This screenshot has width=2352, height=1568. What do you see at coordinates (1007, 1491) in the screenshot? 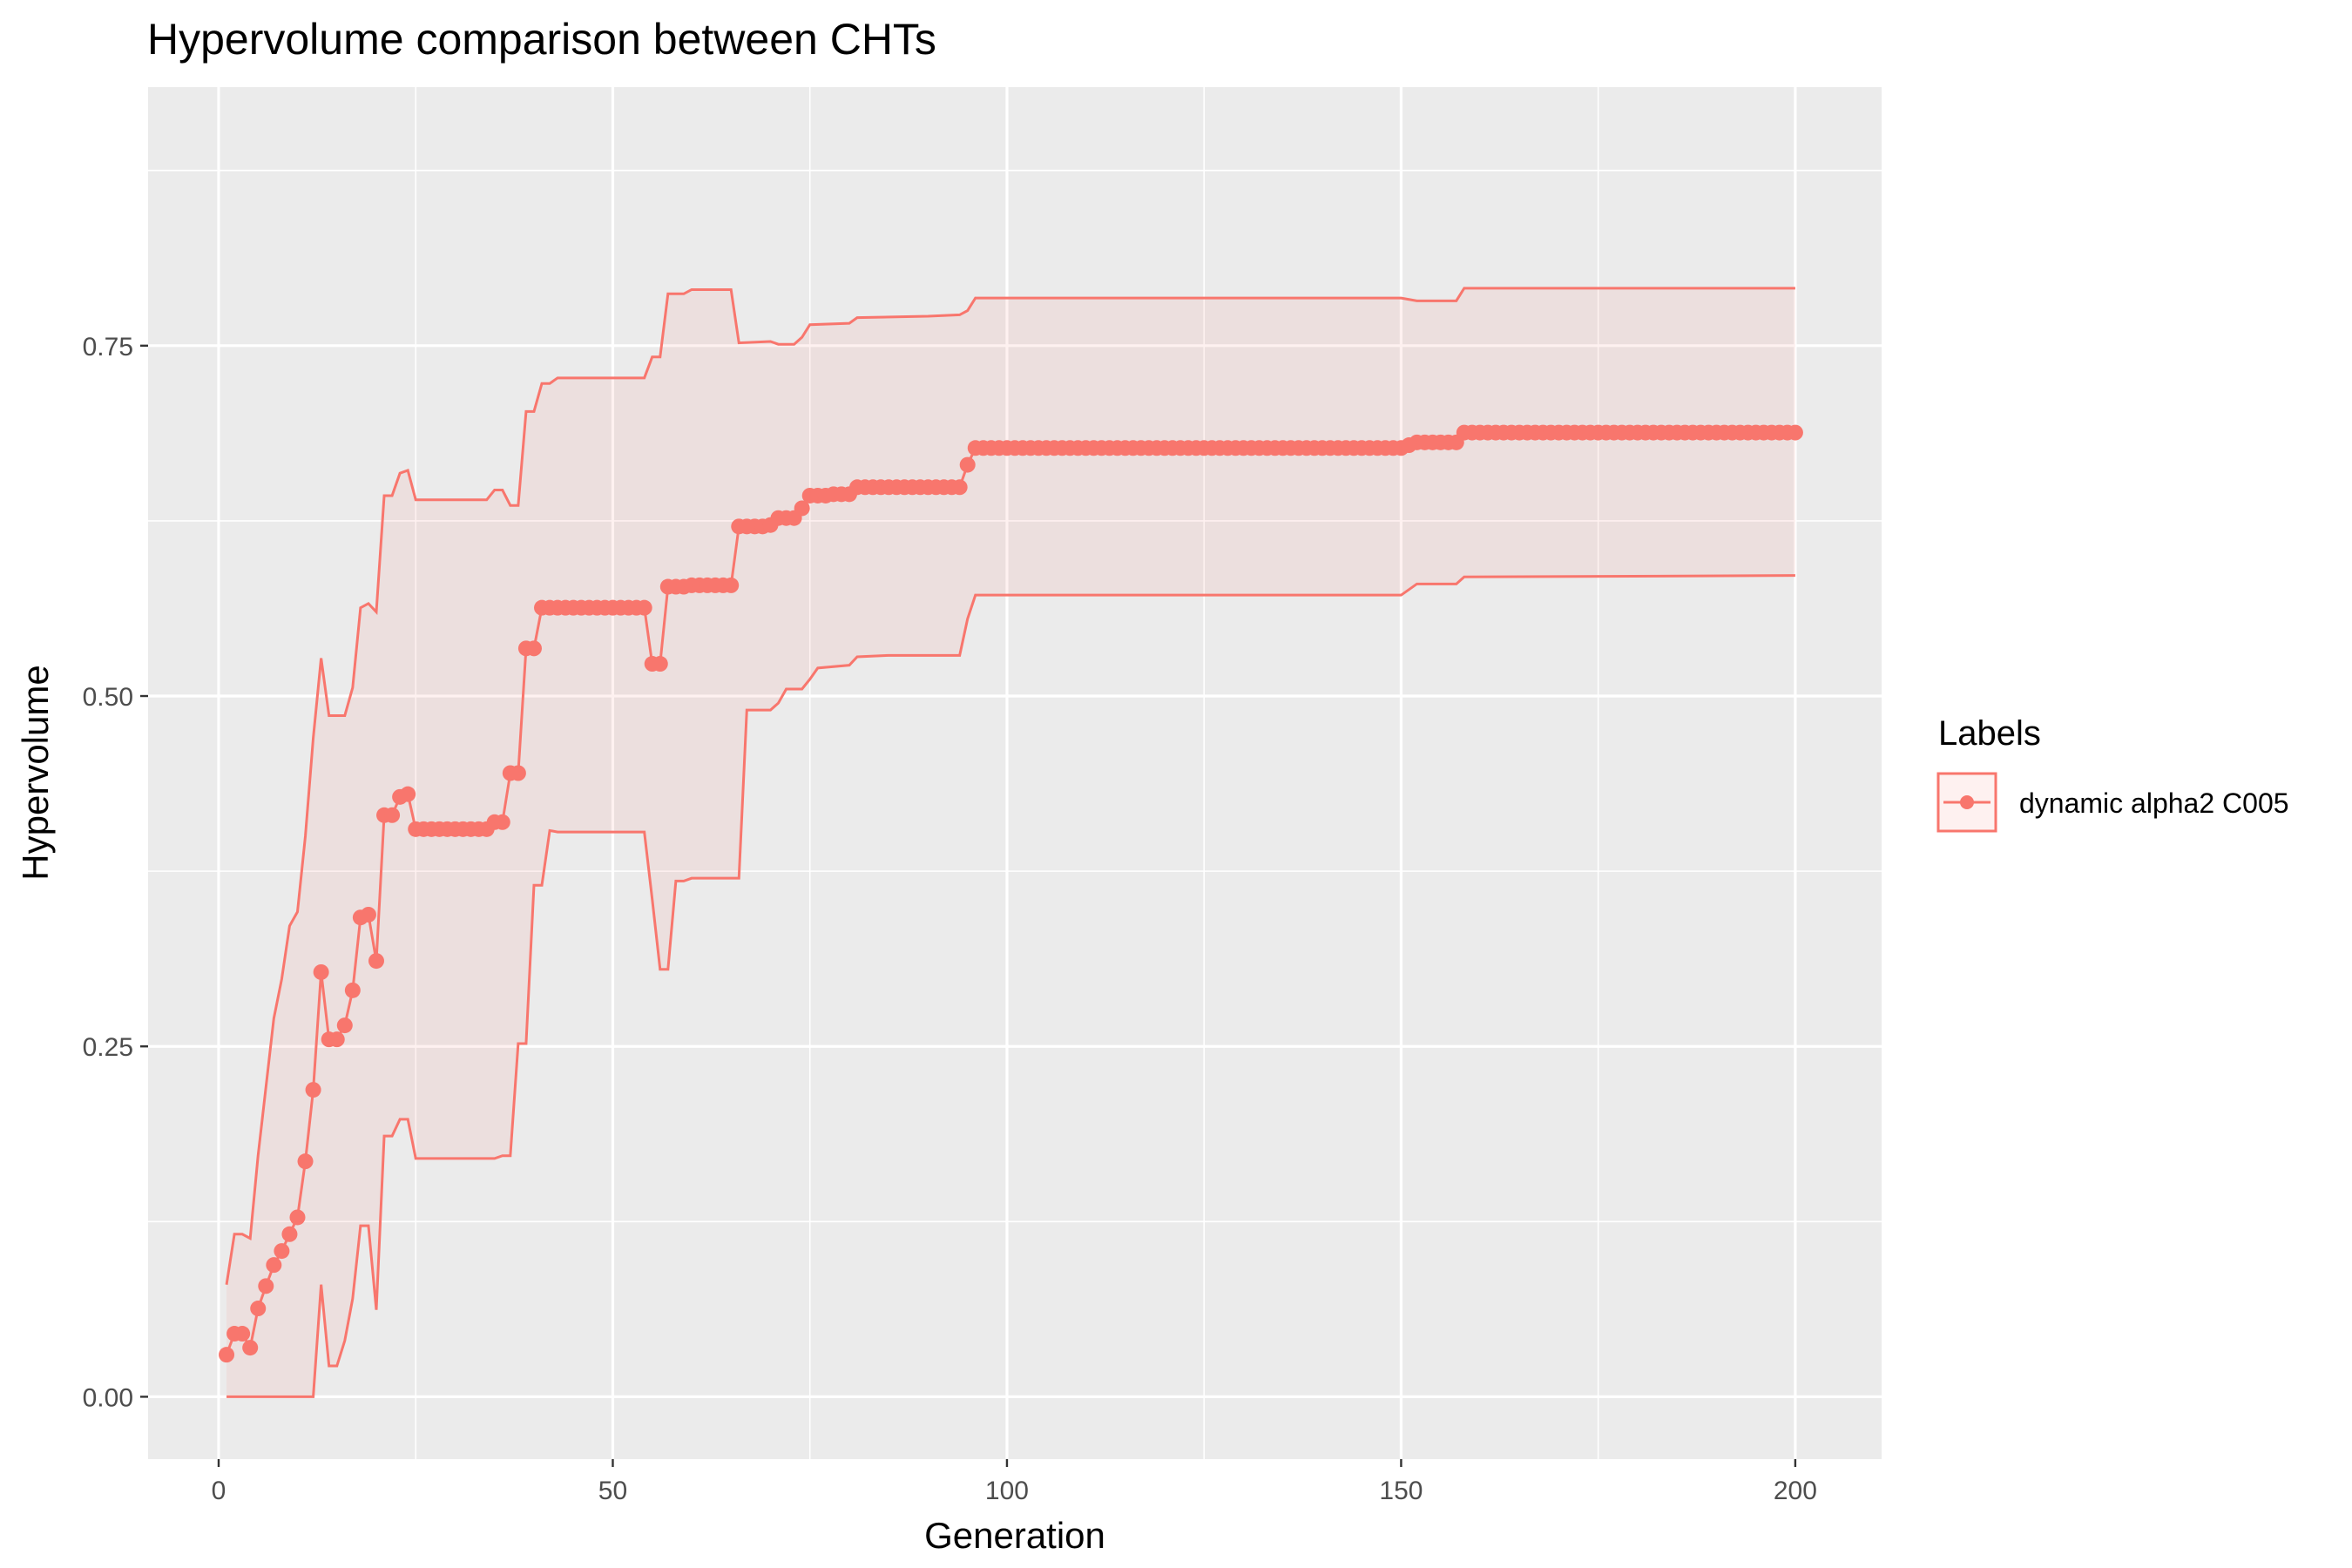
I see `x-tick-label: 100` at bounding box center [1007, 1491].